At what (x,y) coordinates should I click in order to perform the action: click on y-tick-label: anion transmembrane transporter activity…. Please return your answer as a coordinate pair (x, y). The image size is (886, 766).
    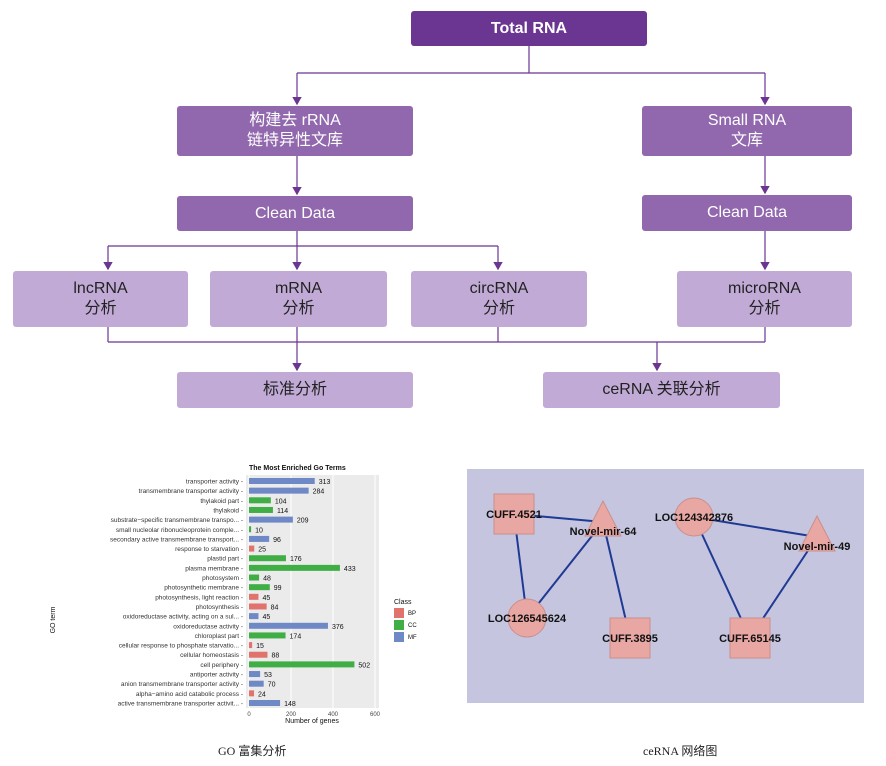
    Looking at the image, I should click on (182, 684).